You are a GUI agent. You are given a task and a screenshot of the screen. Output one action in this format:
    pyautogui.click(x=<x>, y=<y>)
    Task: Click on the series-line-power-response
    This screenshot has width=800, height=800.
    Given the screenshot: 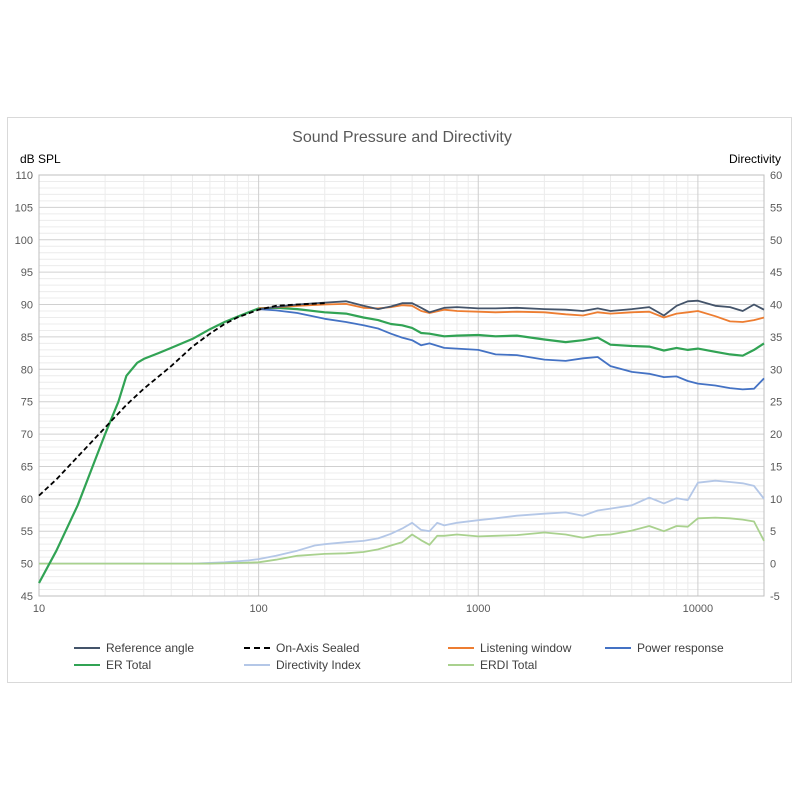 What is the action you would take?
    pyautogui.click(x=511, y=349)
    